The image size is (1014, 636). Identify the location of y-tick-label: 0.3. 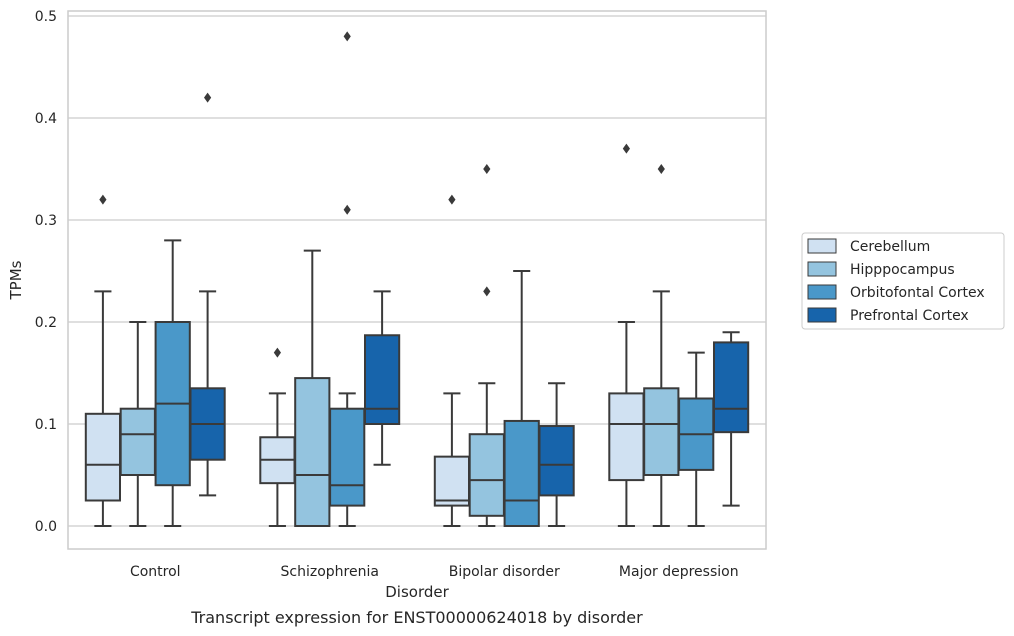
(46, 221).